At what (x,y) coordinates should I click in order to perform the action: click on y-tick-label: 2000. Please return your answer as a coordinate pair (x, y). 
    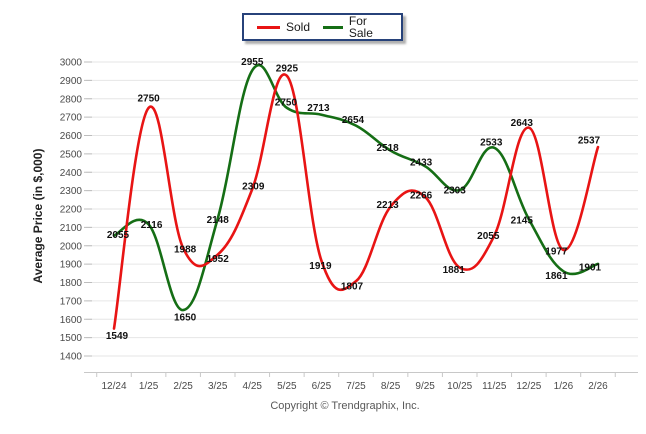
    Looking at the image, I should click on (71, 246).